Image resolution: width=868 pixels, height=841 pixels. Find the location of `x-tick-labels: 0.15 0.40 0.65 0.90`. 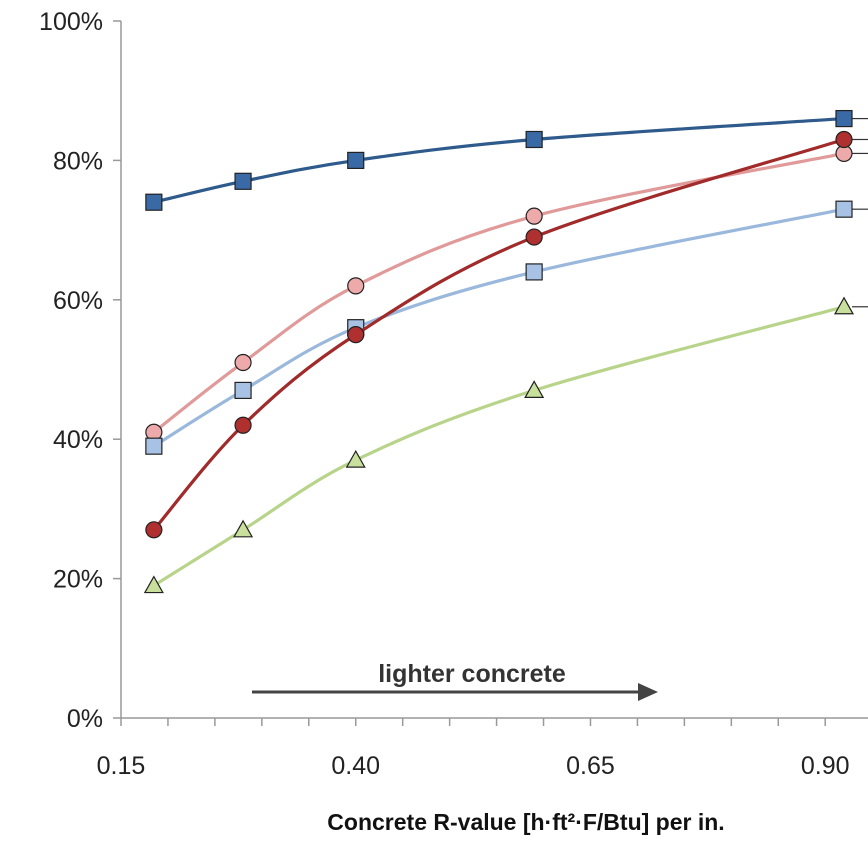

x-tick-labels: 0.15 0.40 0.65 0.90 is located at coordinates (473, 766).